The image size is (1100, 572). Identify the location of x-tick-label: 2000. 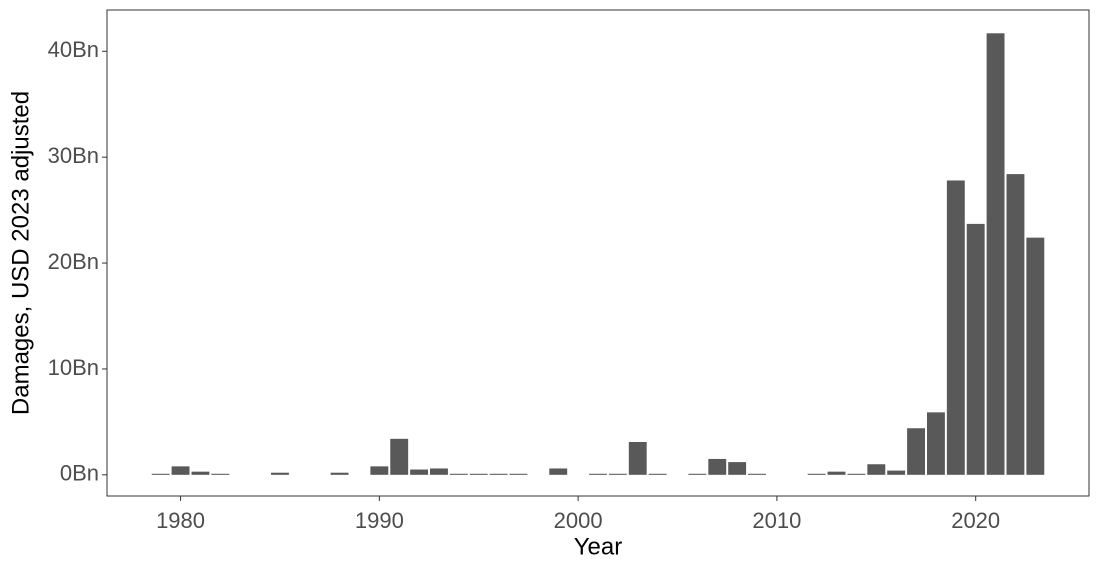
(578, 520).